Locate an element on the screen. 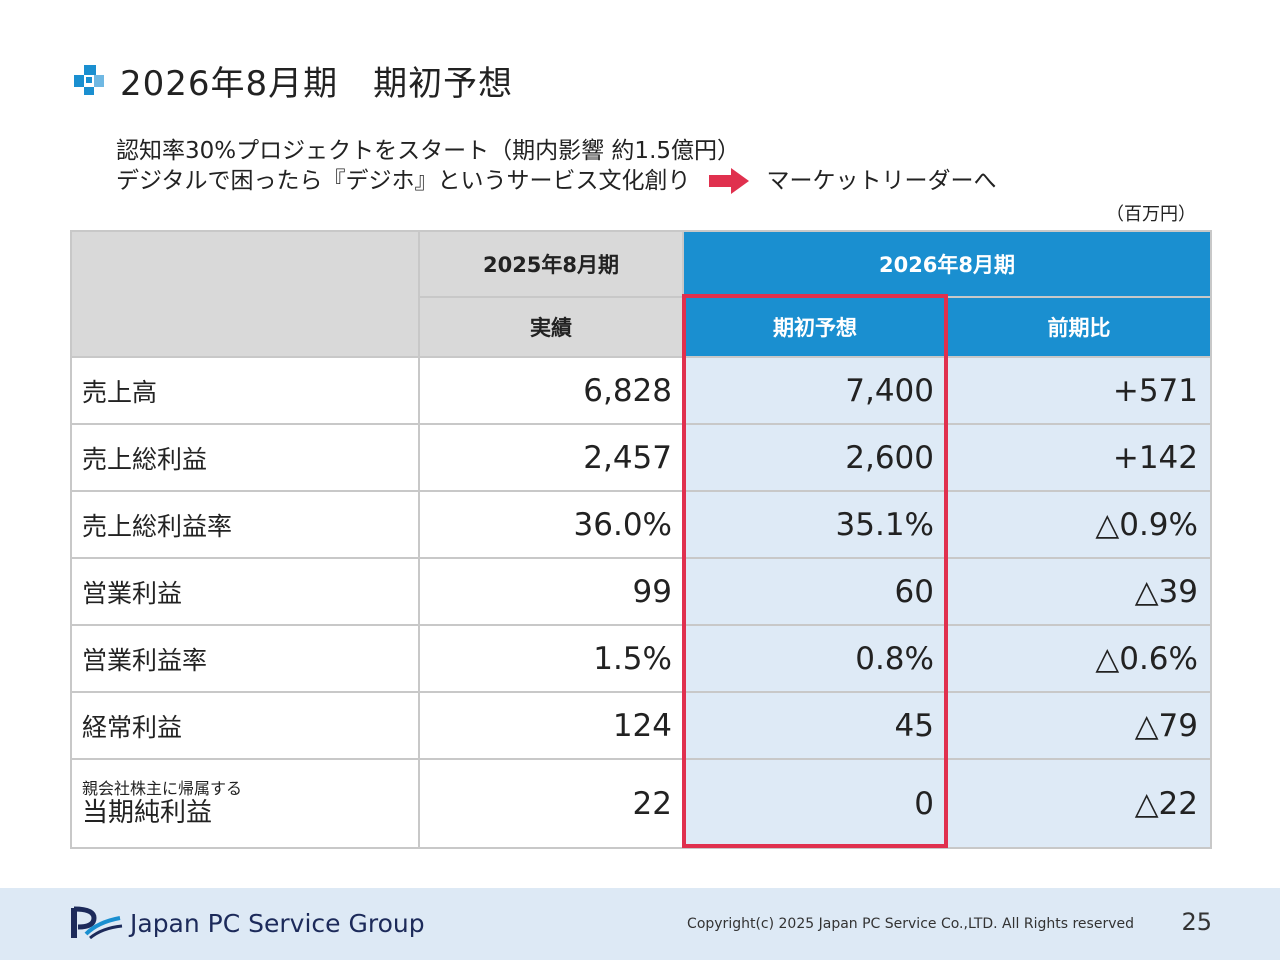 The image size is (1280, 960). subtitle-line2-left: デジタルで困ったら『デジホ』というサービス文化創り is located at coordinates (403, 181).